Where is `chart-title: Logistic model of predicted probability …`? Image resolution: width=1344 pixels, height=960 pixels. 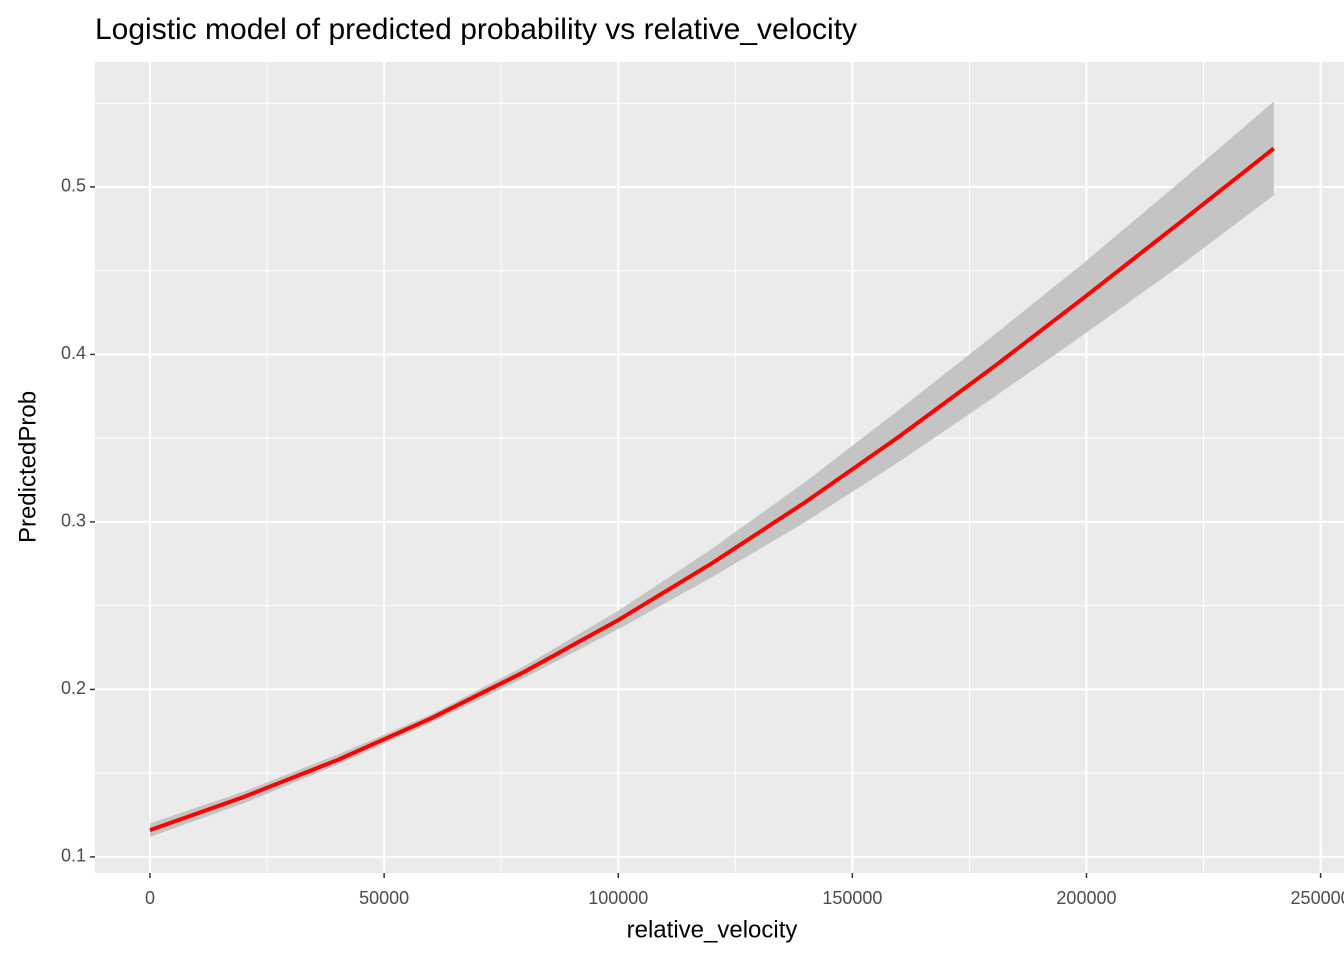
chart-title: Logistic model of predicted probability … is located at coordinates (476, 29).